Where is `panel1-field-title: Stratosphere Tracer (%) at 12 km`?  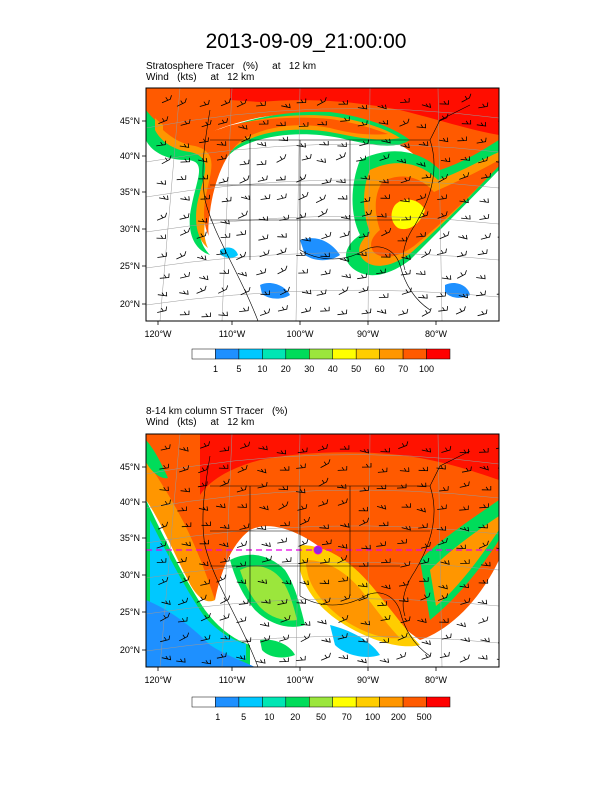 panel1-field-title: Stratosphere Tracer (%) at 12 km is located at coordinates (231, 66).